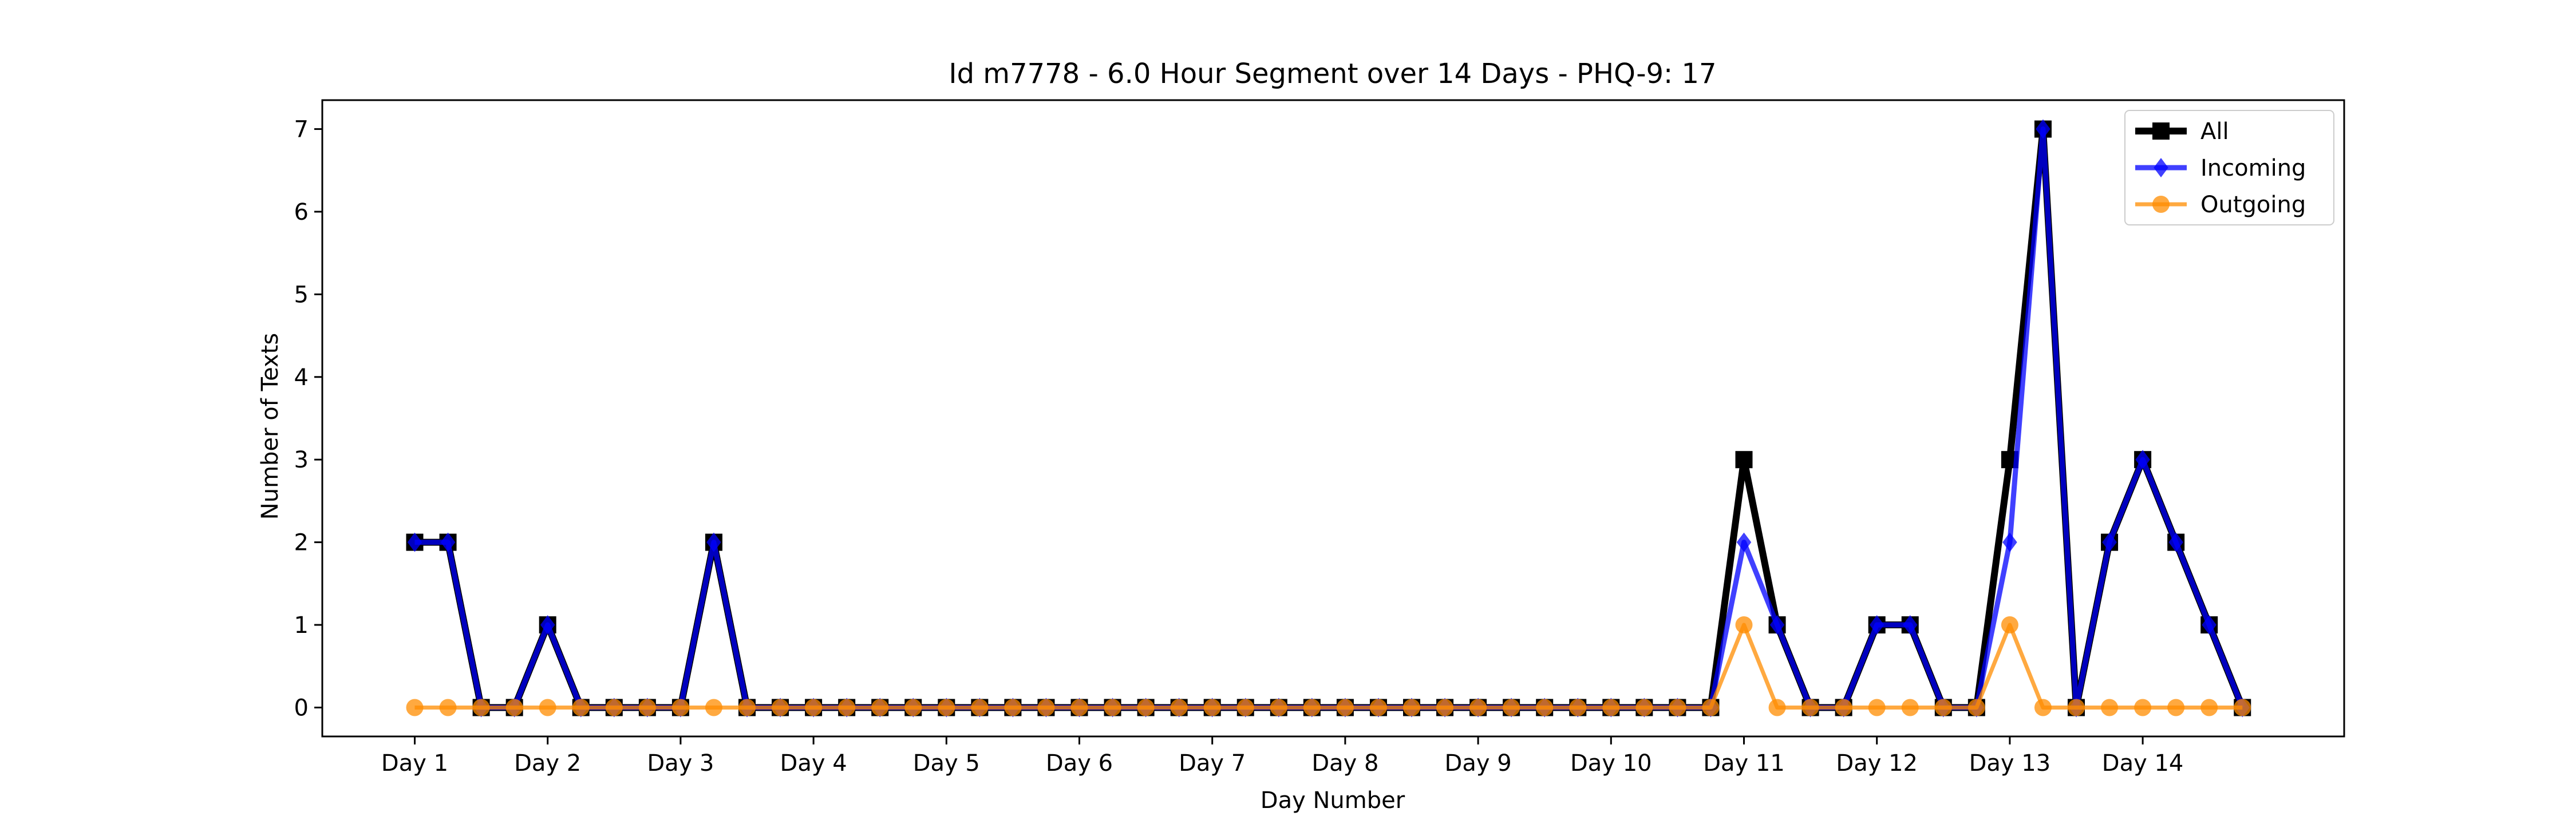 This screenshot has height=824, width=2576. Describe the element at coordinates (547, 763) in the screenshot. I see `x-tick-label: Day 2` at that location.